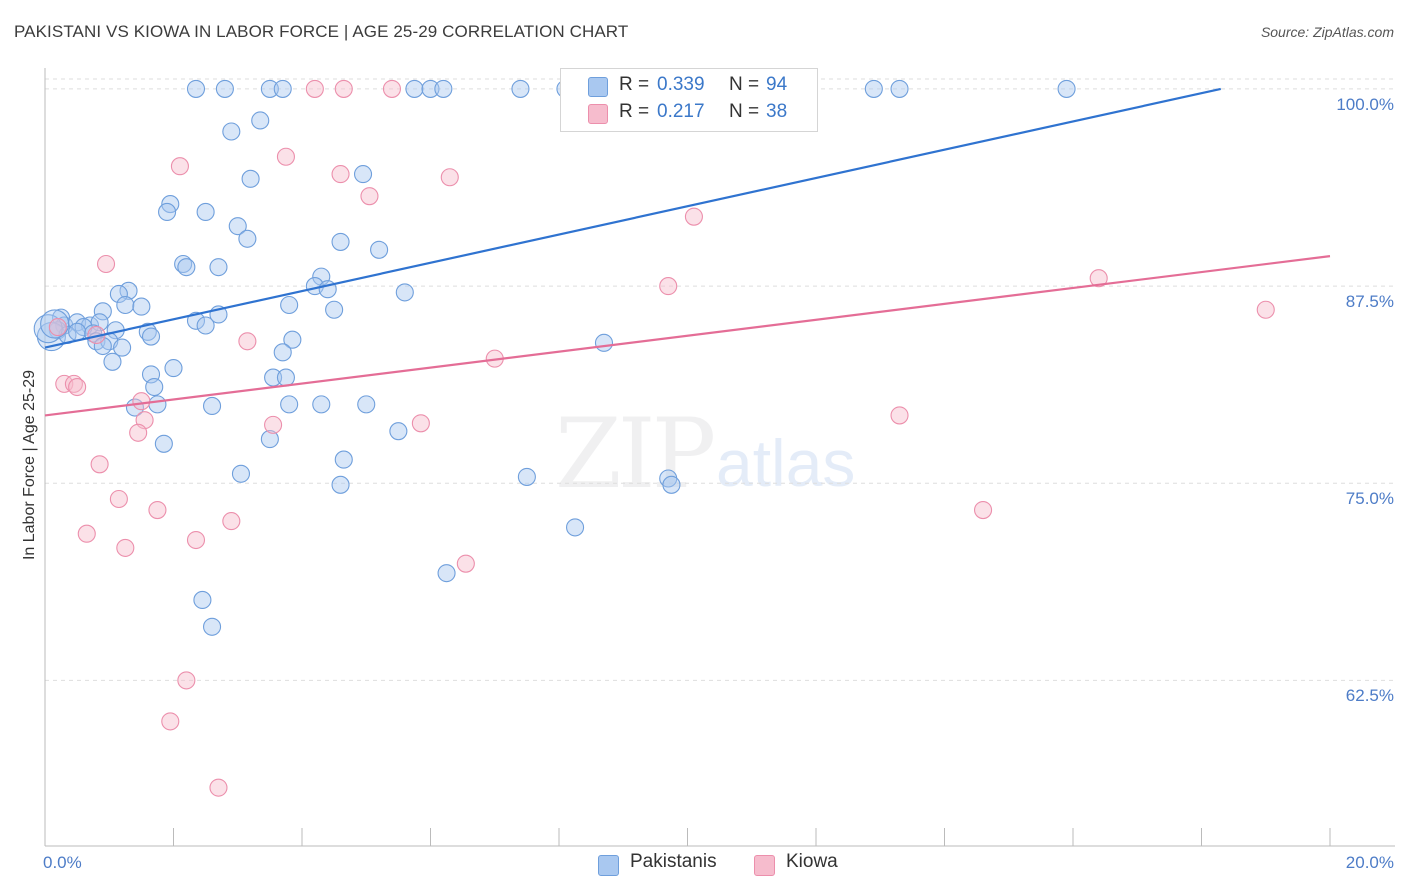 Image resolution: width=1406 pixels, height=892 pixels. Describe the element at coordinates (598, 87) in the screenshot. I see `legend-swatch-pakistanis` at that location.